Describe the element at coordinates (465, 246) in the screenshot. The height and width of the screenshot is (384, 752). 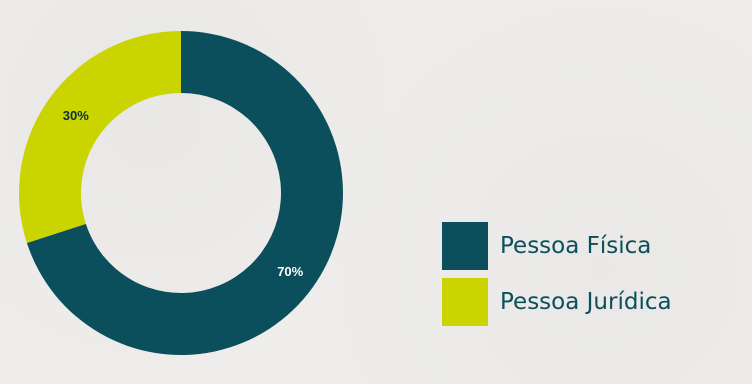
I see `legend-swatch-pessoa-fisica` at that location.